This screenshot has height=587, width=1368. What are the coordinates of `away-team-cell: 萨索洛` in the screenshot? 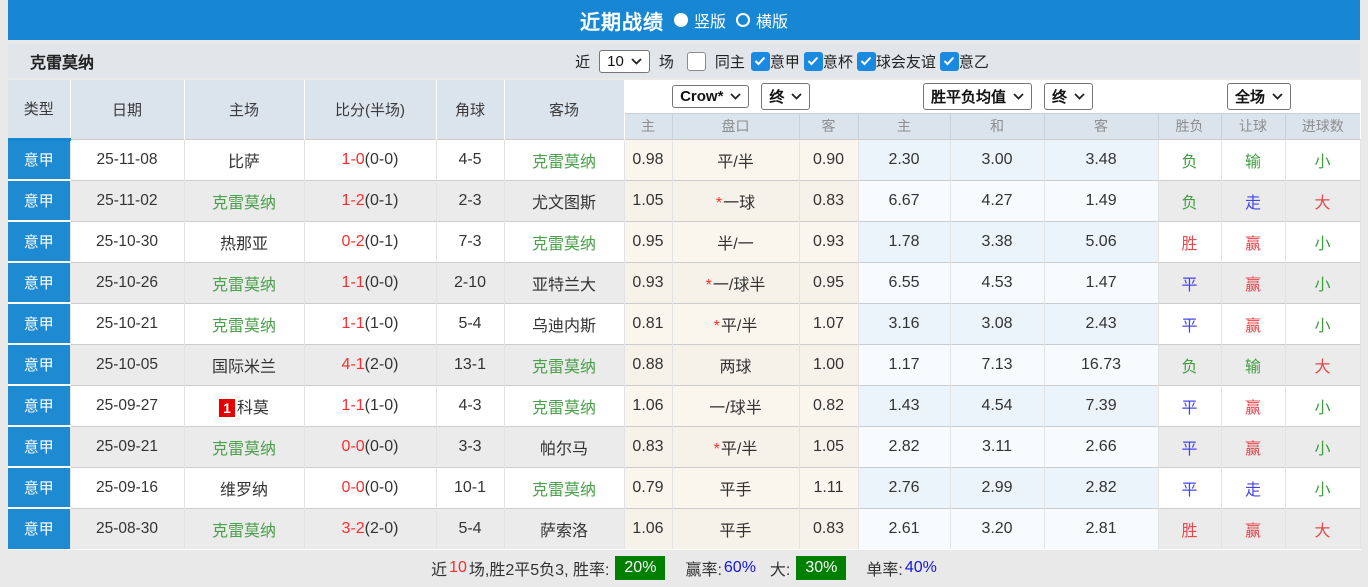 It's located at (564, 528).